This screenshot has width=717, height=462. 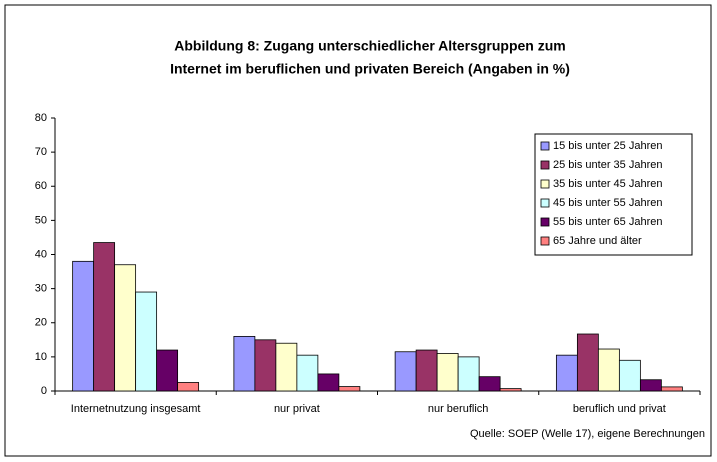 What do you see at coordinates (607, 184) in the screenshot?
I see `legend-label: 35 bis unter 45 Jahren` at bounding box center [607, 184].